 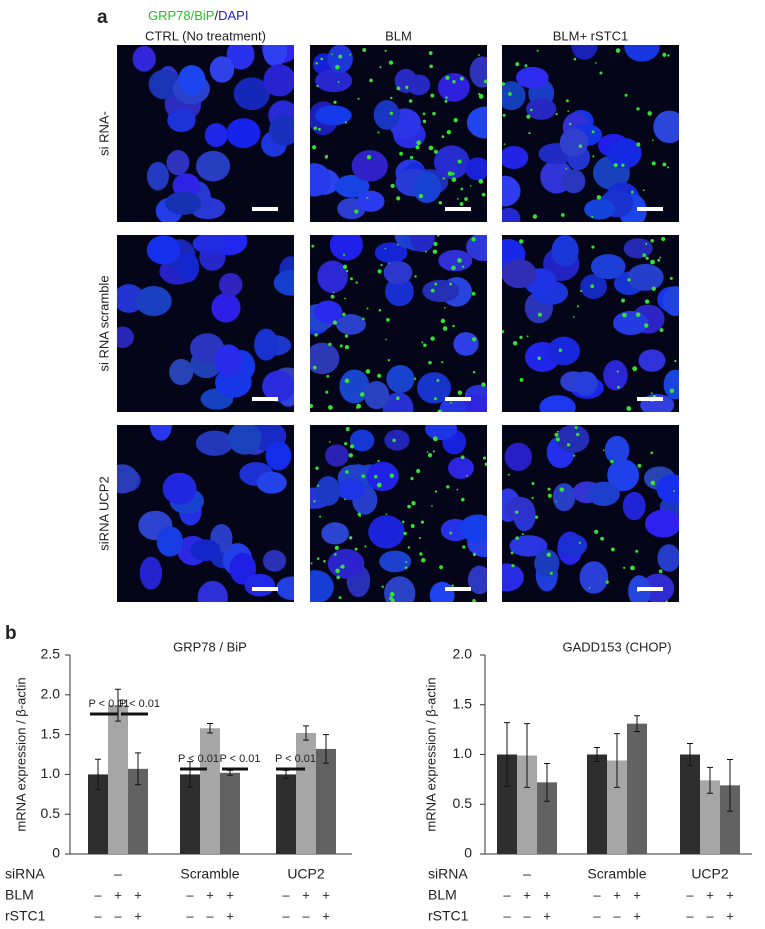 I want to click on y-tick-label: 0.5, so click(x=463, y=803).